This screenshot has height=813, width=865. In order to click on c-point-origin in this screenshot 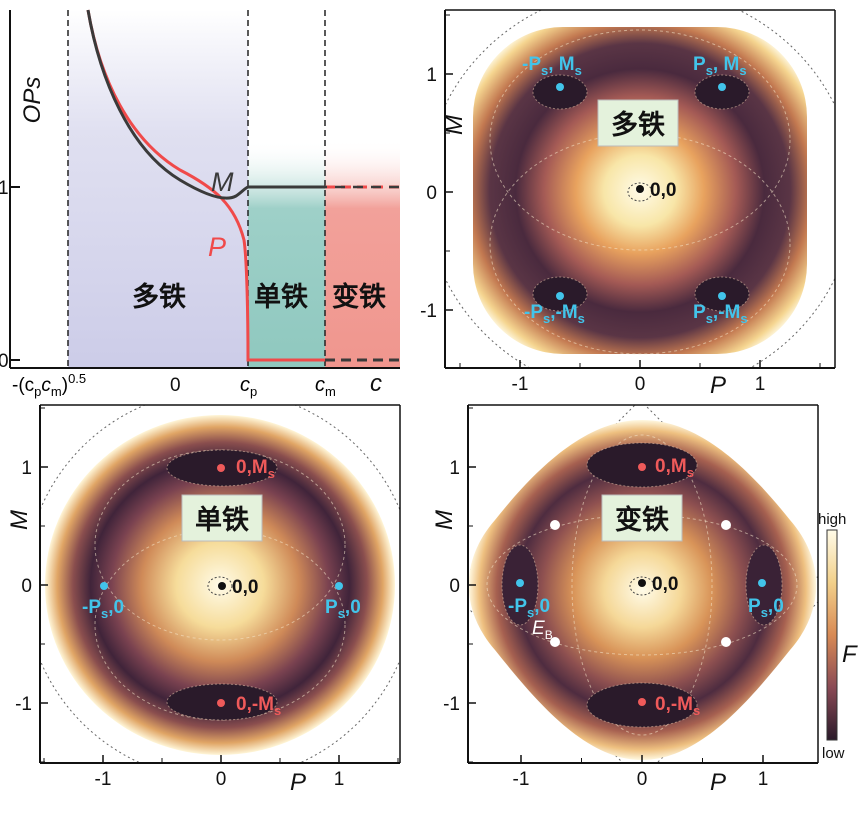, I will do `click(222, 586)`.